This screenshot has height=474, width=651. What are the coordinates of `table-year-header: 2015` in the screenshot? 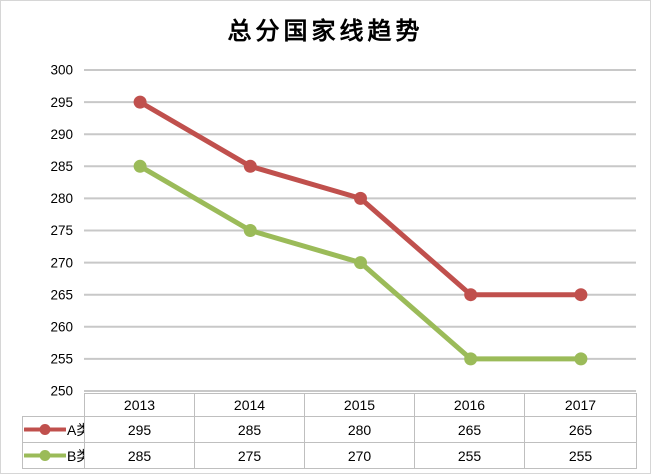 It's located at (359, 405).